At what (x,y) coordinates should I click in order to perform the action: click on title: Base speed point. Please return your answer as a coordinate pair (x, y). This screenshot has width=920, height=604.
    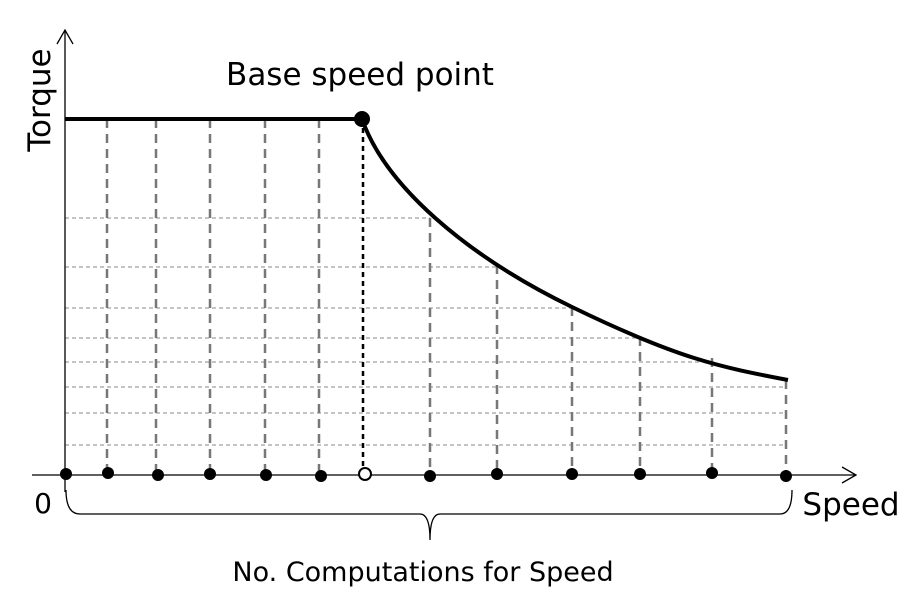
    Looking at the image, I should click on (360, 75).